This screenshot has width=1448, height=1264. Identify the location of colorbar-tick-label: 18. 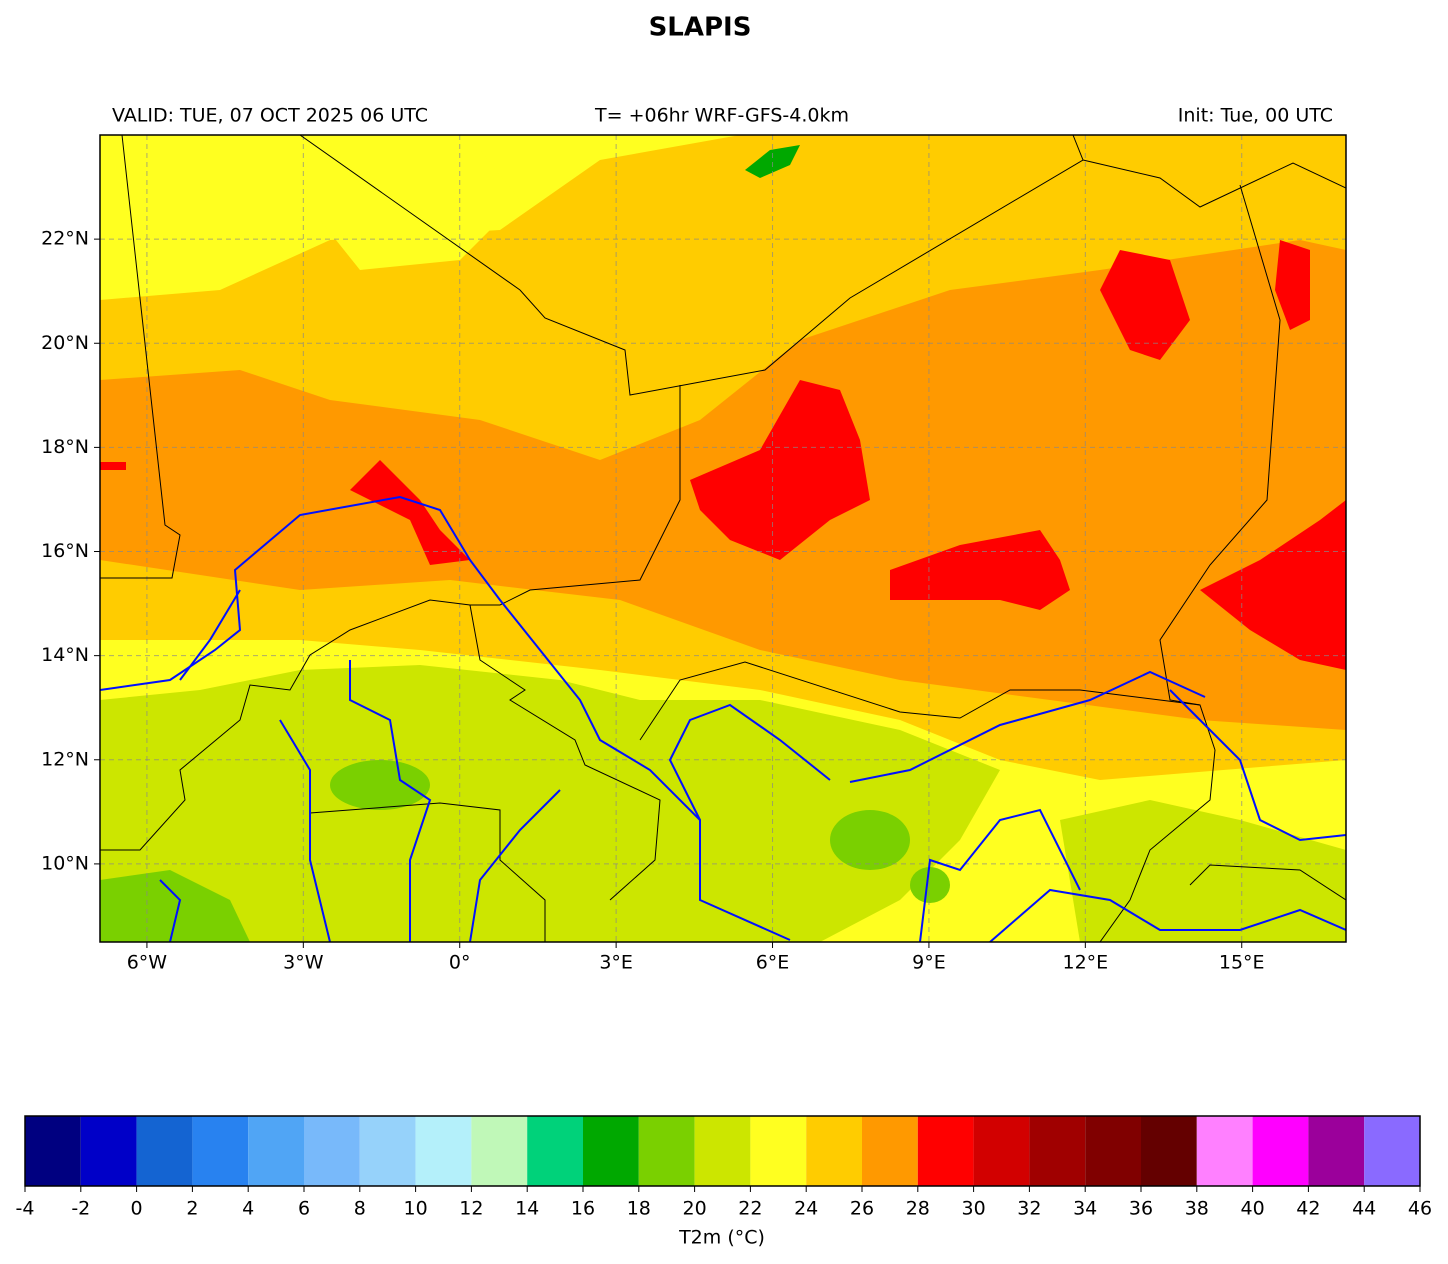
(639, 1209).